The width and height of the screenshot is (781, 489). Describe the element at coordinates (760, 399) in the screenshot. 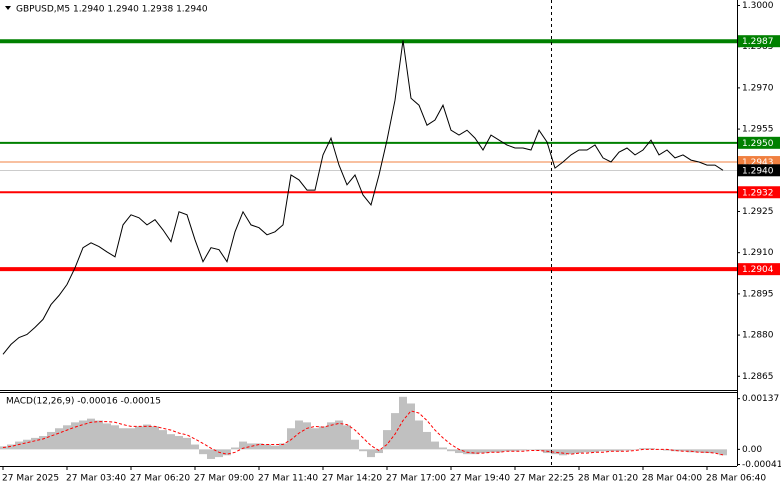

I see `y-tick-label: 0.00137` at that location.